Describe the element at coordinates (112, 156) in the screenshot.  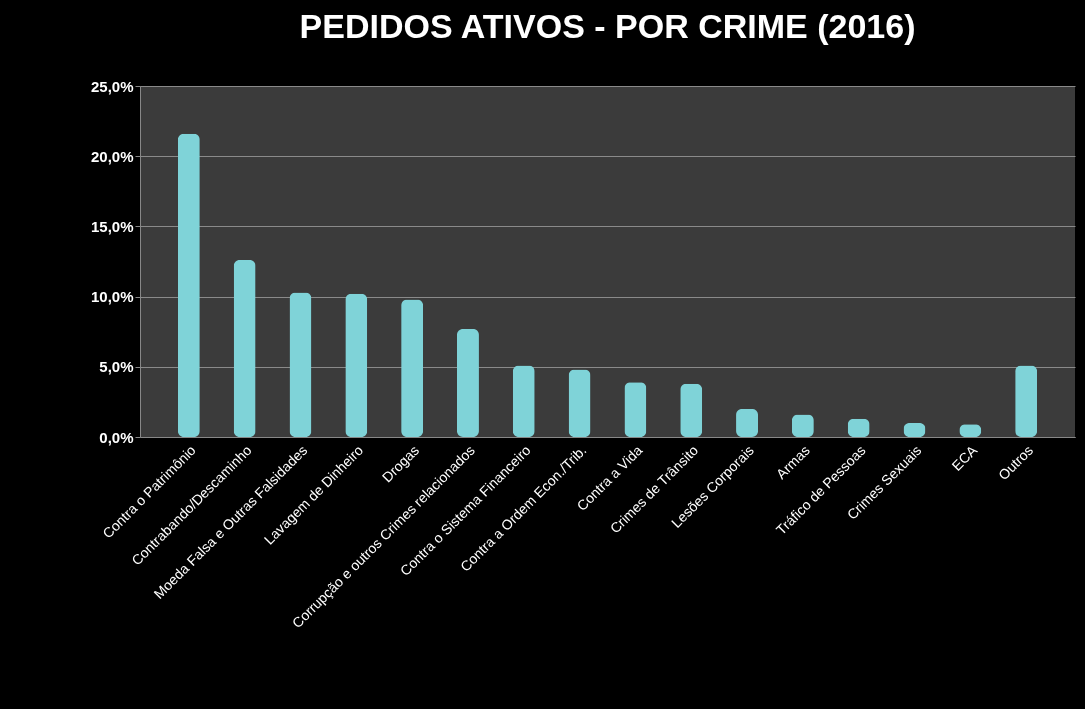
I see `y-tick-label: 20,0%` at that location.